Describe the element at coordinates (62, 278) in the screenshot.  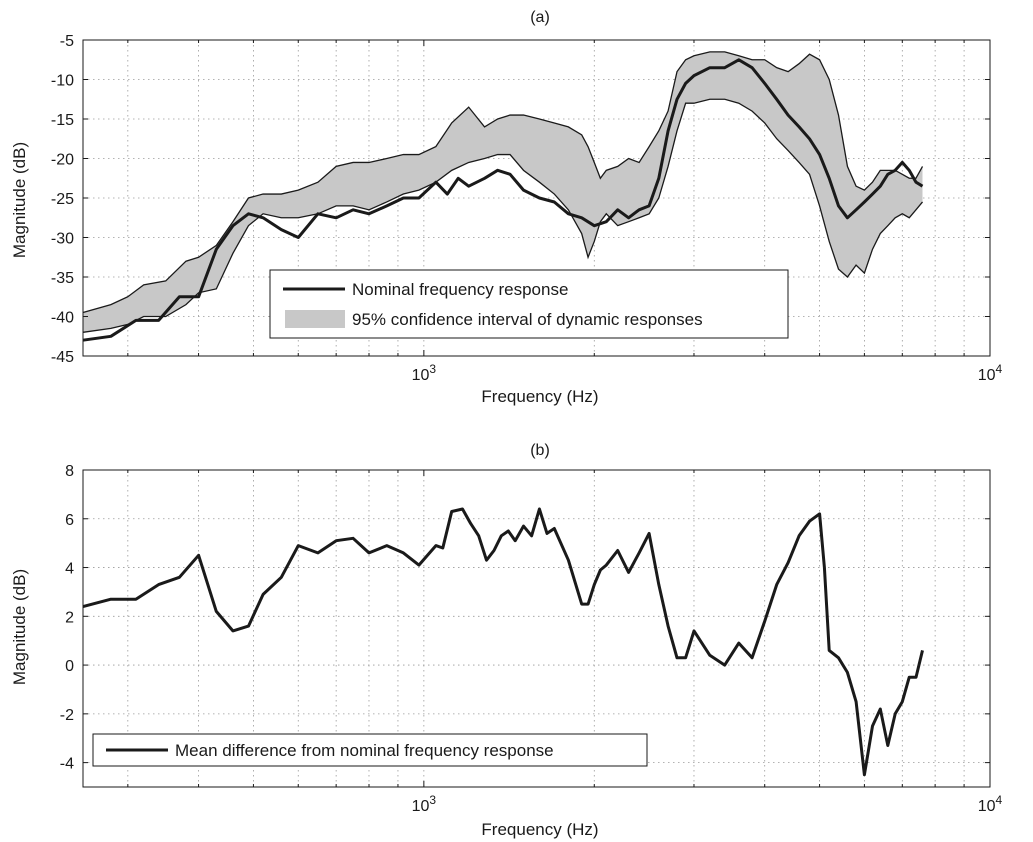
I see `y-tick-label: -35` at that location.